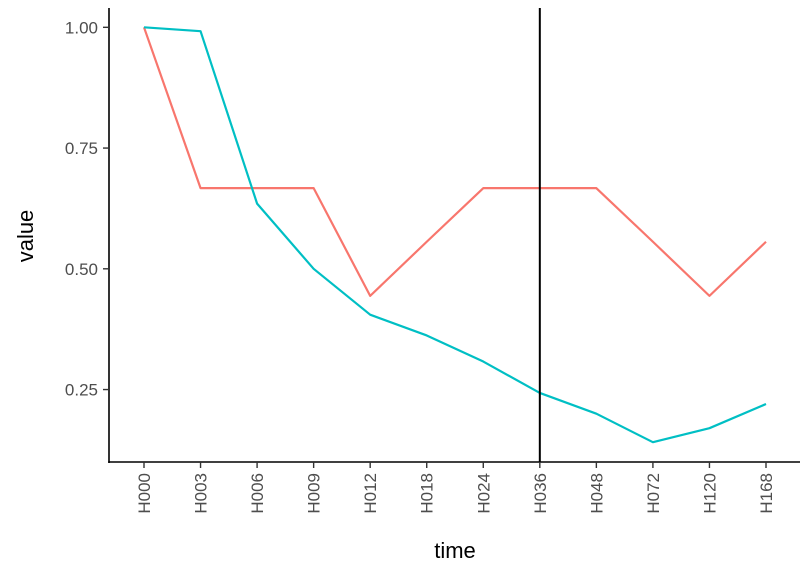  I want to click on x-tick-label: H003, so click(201, 493).